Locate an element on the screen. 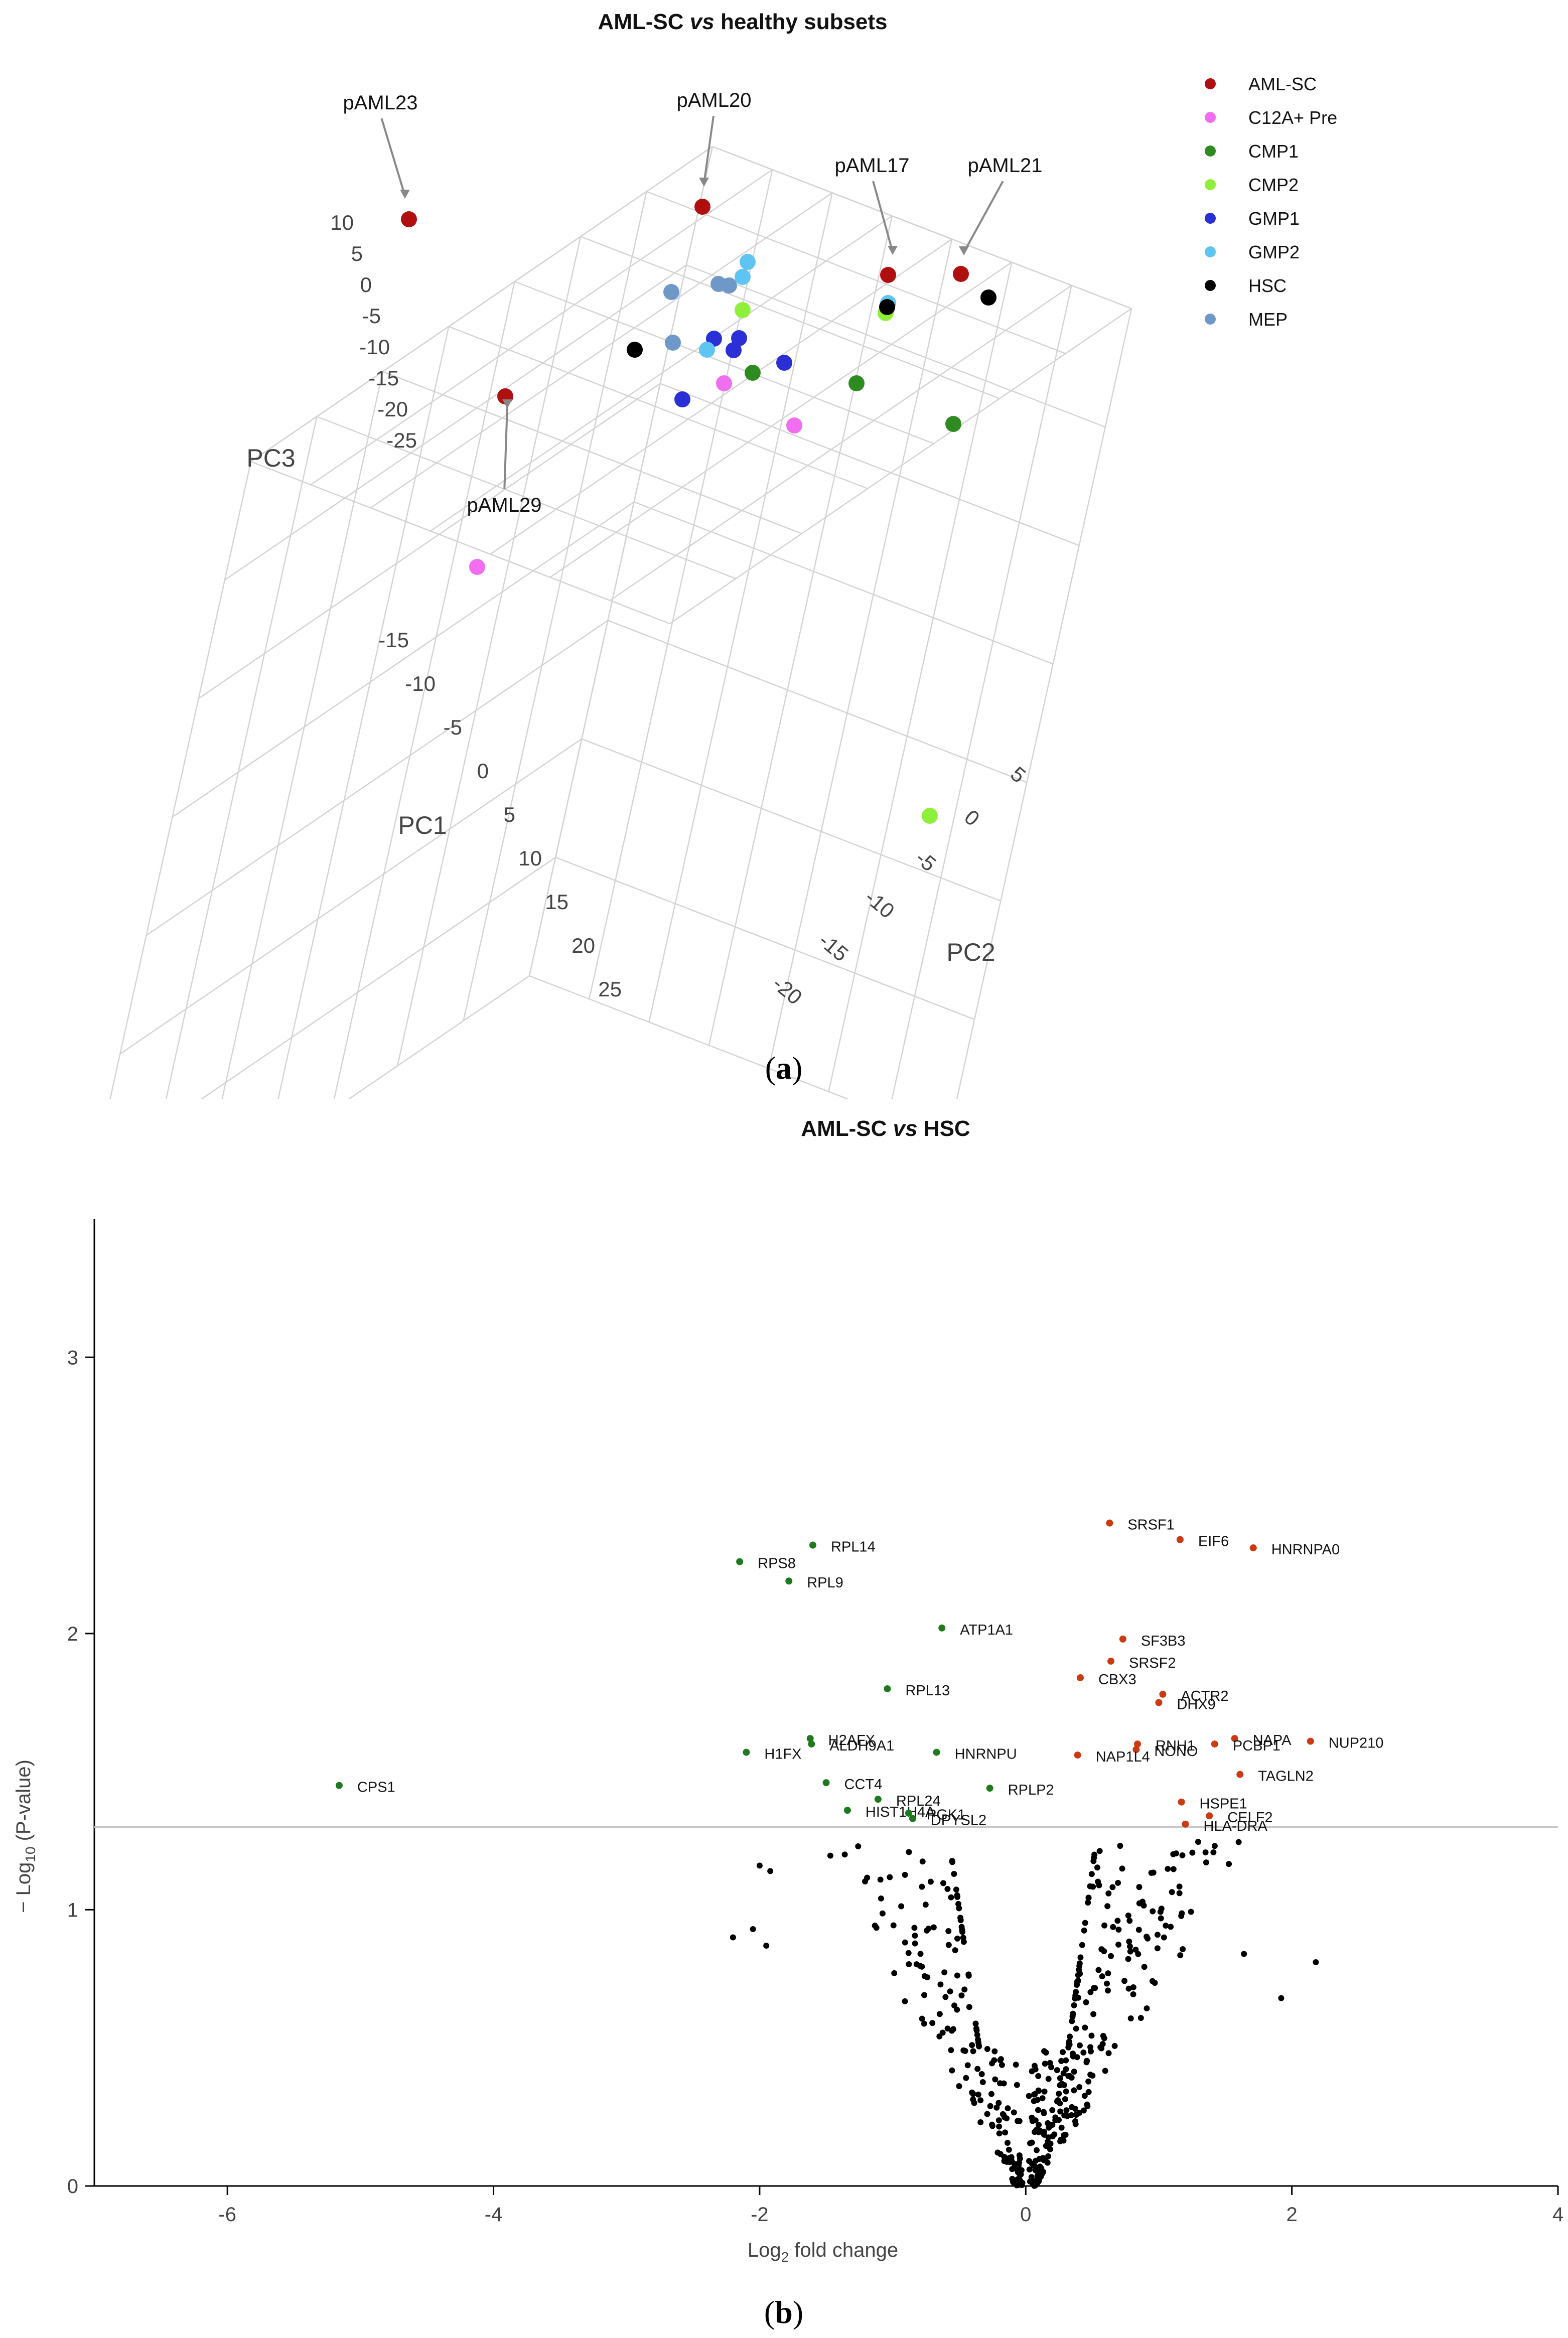 The image size is (1568, 2338). legend-swatch-gmp1 is located at coordinates (1210, 218).